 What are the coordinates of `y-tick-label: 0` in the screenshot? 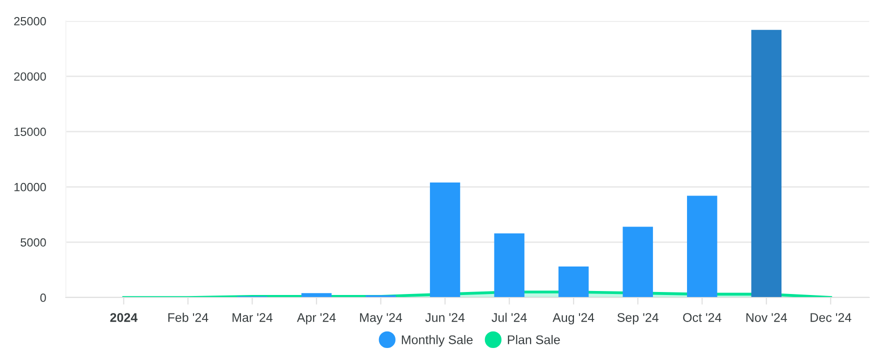 It's located at (43, 298).